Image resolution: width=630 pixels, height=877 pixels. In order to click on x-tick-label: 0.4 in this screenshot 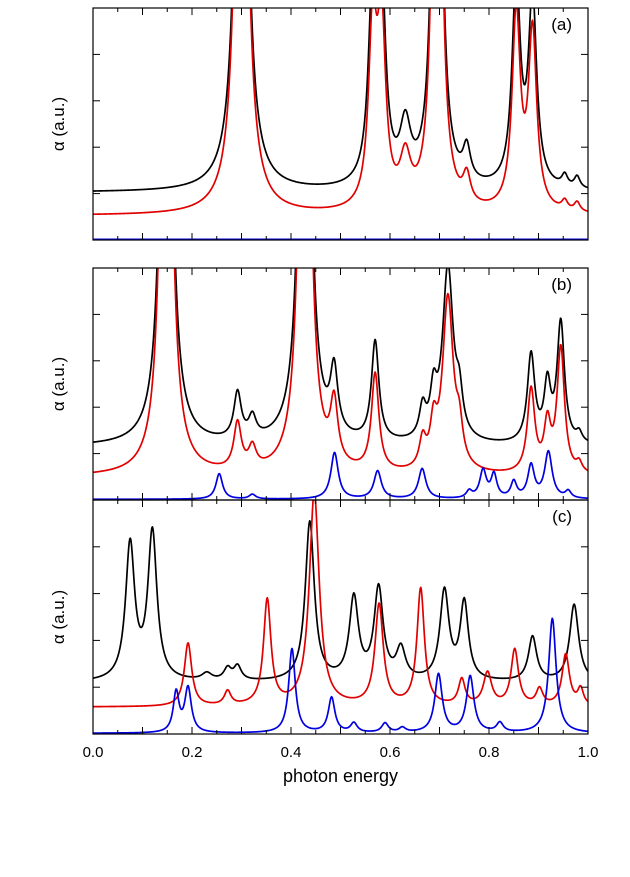, I will do `click(291, 752)`.